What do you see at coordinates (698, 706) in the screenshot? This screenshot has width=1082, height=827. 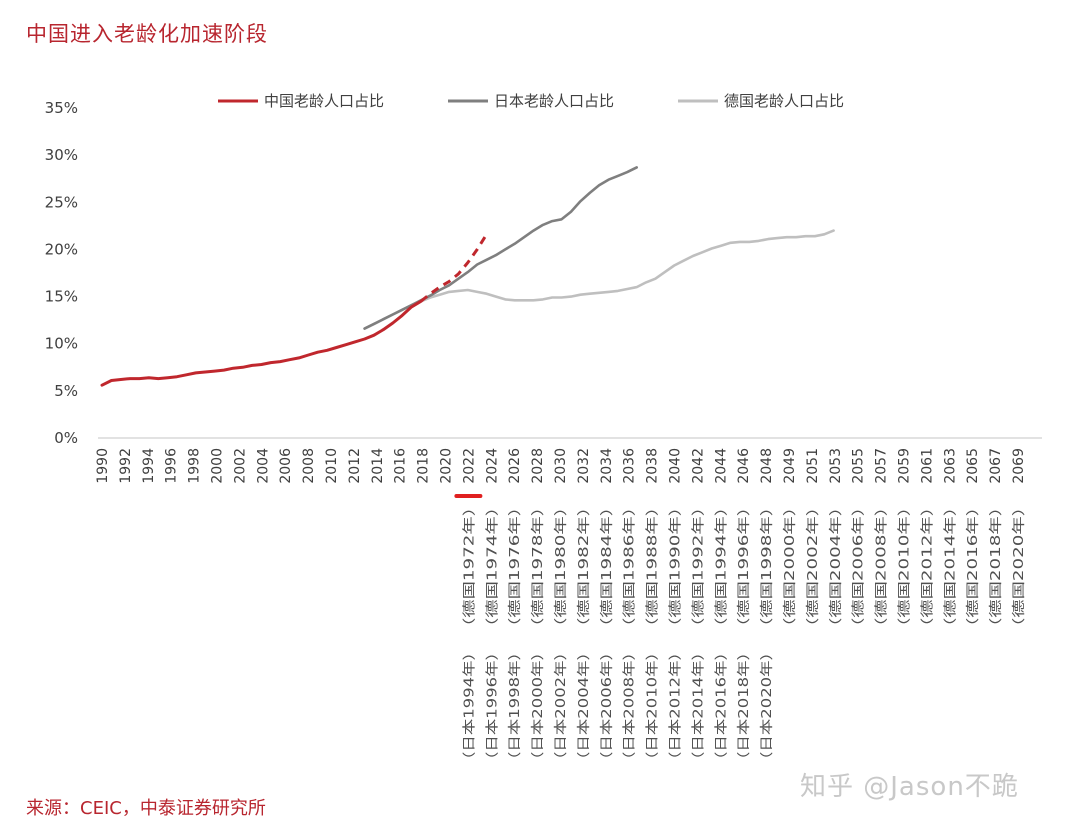 I see `x-tick-label-japan: （日本2014年）` at bounding box center [698, 706].